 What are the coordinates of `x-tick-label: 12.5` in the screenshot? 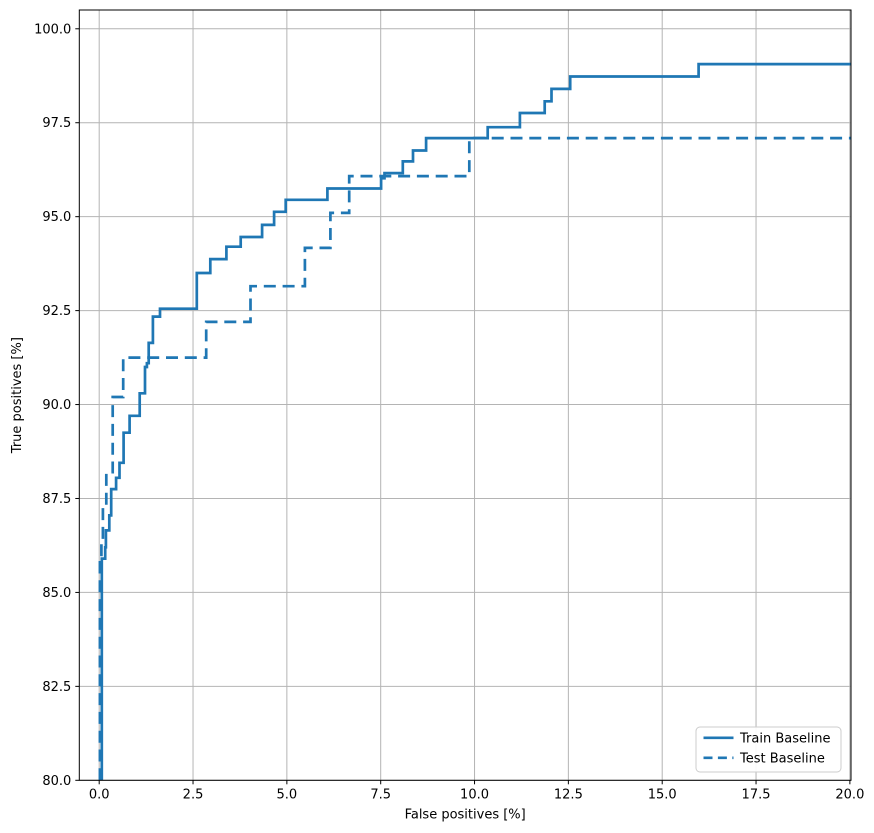 It's located at (568, 794).